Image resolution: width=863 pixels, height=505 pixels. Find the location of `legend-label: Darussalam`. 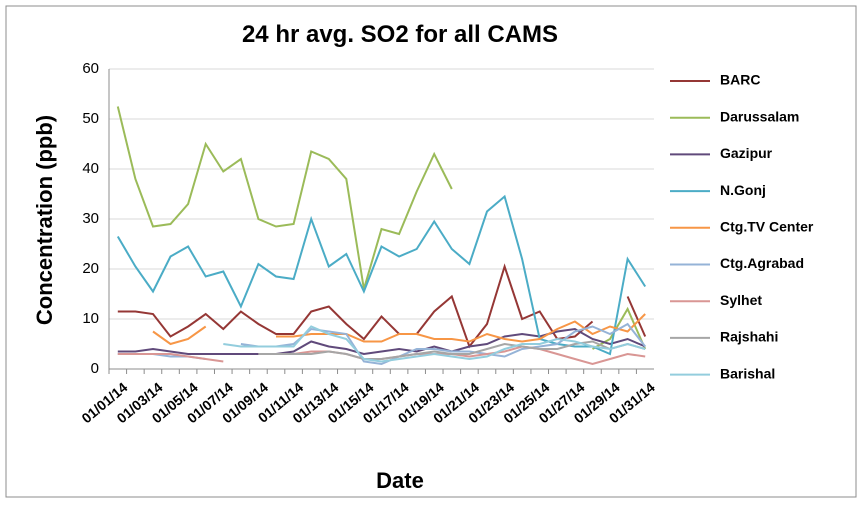

legend-label: Darussalam is located at coordinates (759, 116).